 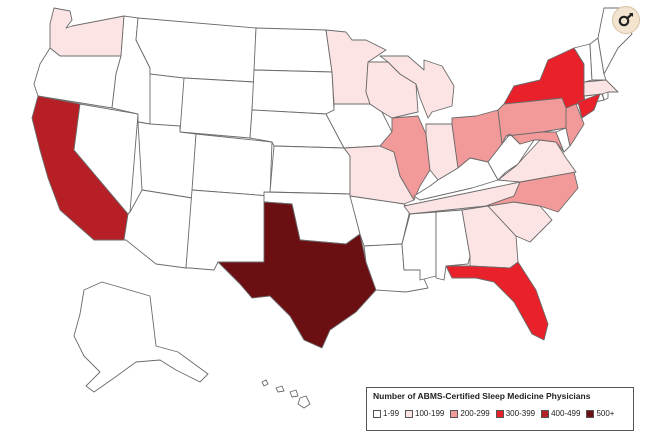 I want to click on legend-label: 400-499, so click(x=566, y=413).